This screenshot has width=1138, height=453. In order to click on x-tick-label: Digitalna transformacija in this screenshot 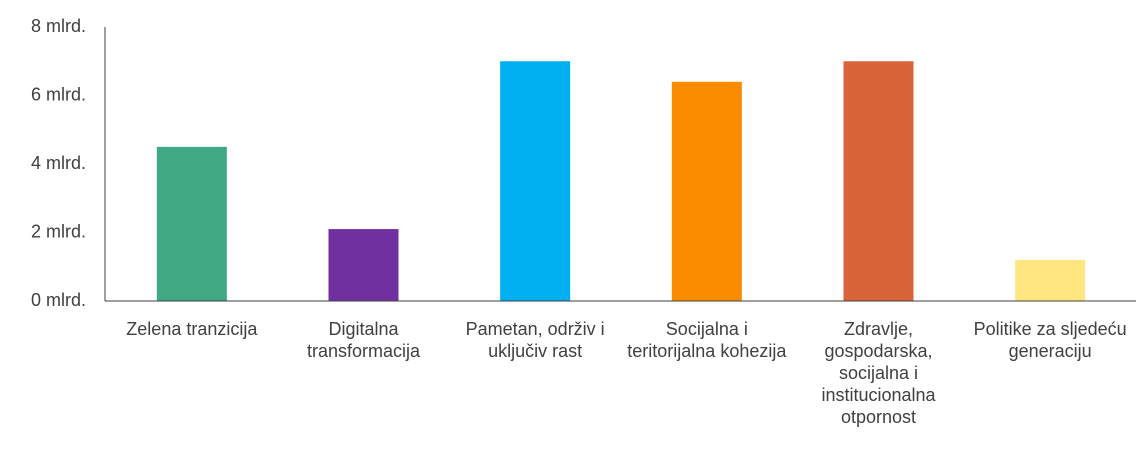, I will do `click(363, 340)`.